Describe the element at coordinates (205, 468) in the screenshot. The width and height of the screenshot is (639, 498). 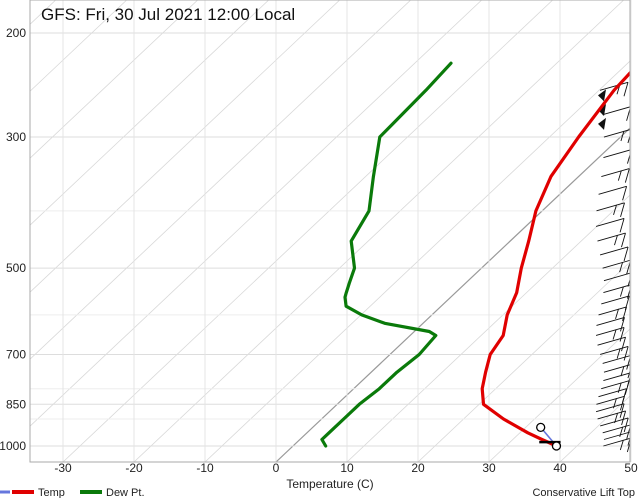
I see `x-tick-label: -10` at that location.